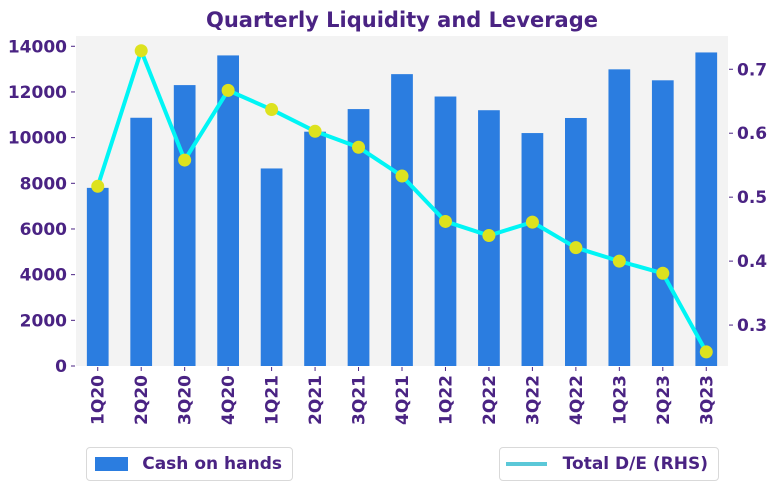 The image size is (778, 492). I want to click on bar-1Q20, so click(97, 276).